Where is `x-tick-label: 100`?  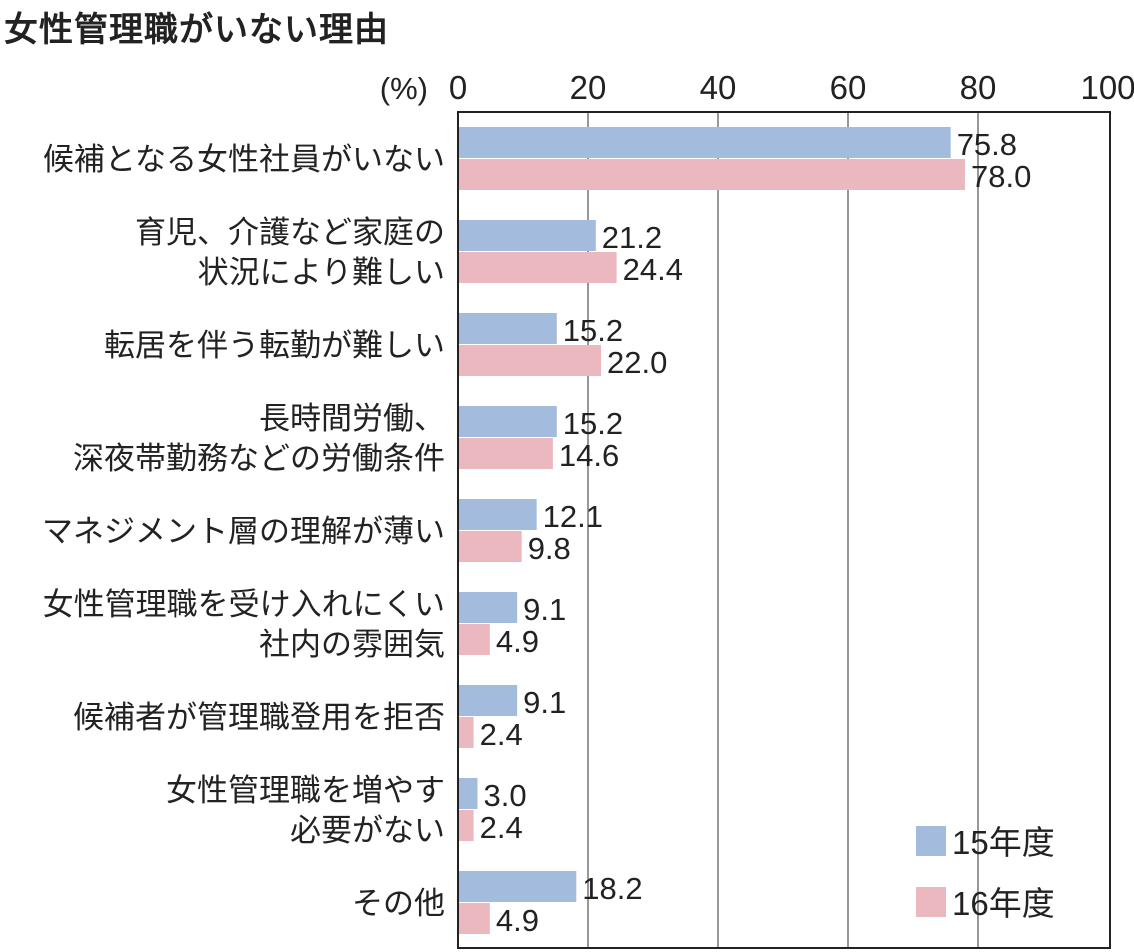 x-tick-label: 100 is located at coordinates (1107, 87).